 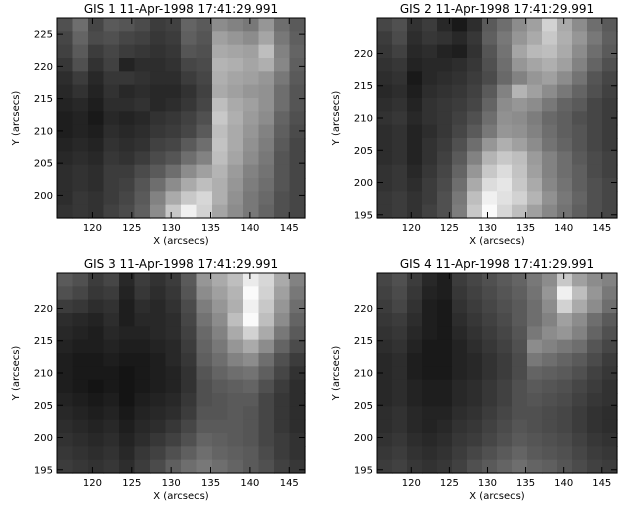 I want to click on y-ticks: 195 200 205 210 215 220, so click(x=169, y=390).